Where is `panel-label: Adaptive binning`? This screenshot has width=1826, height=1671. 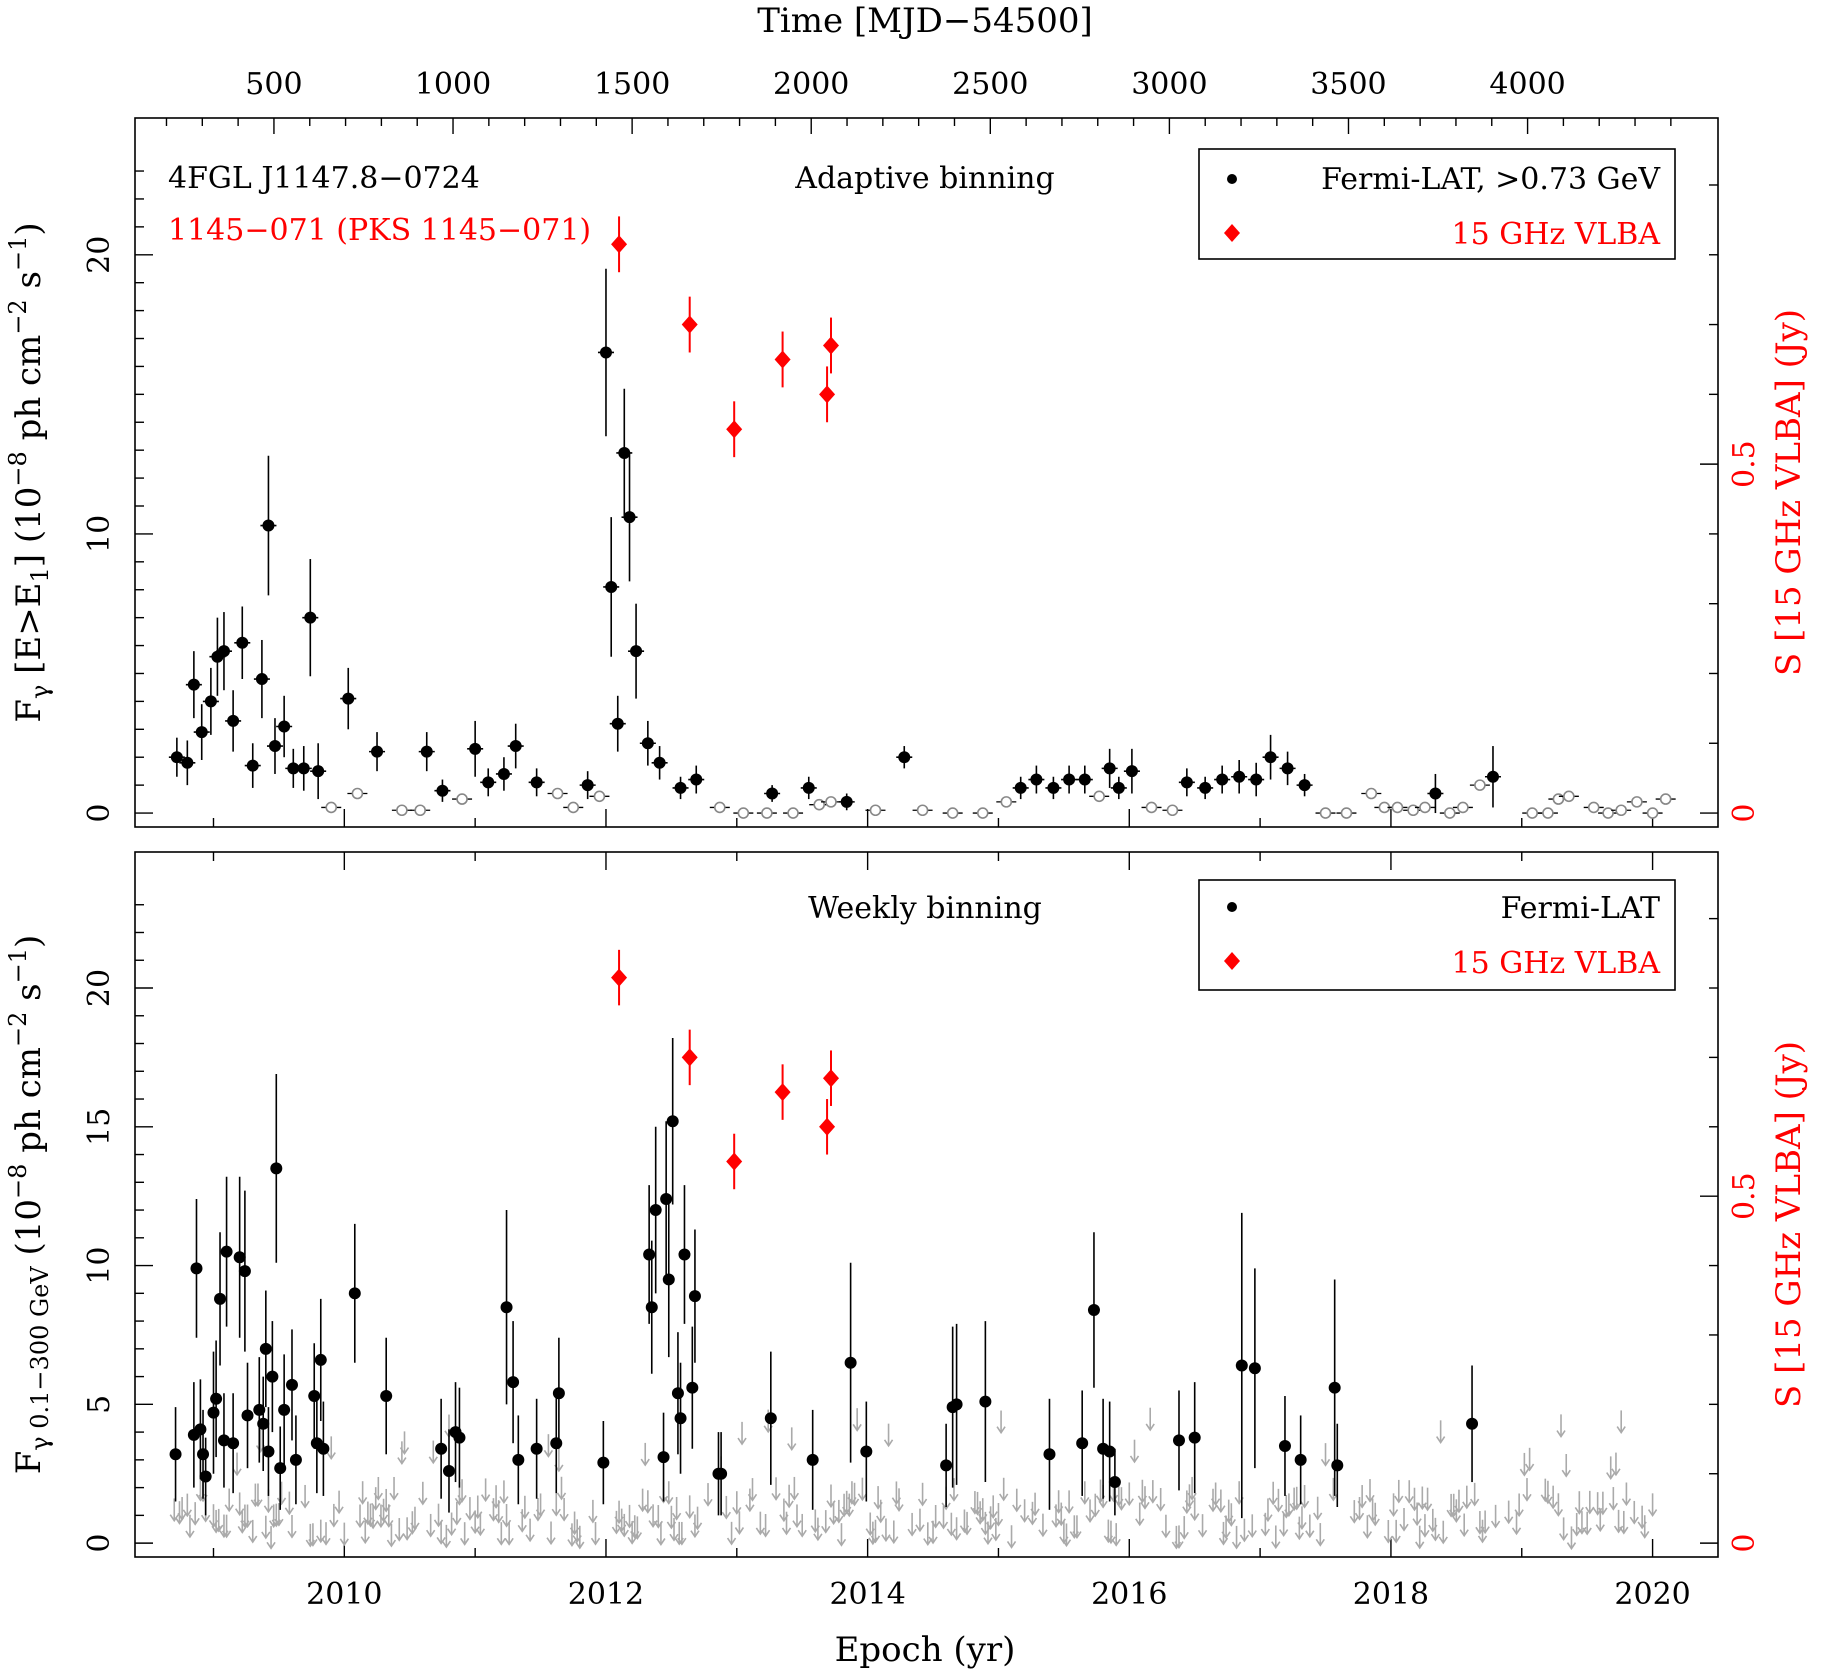
panel-label: Adaptive binning is located at coordinates (924, 178).